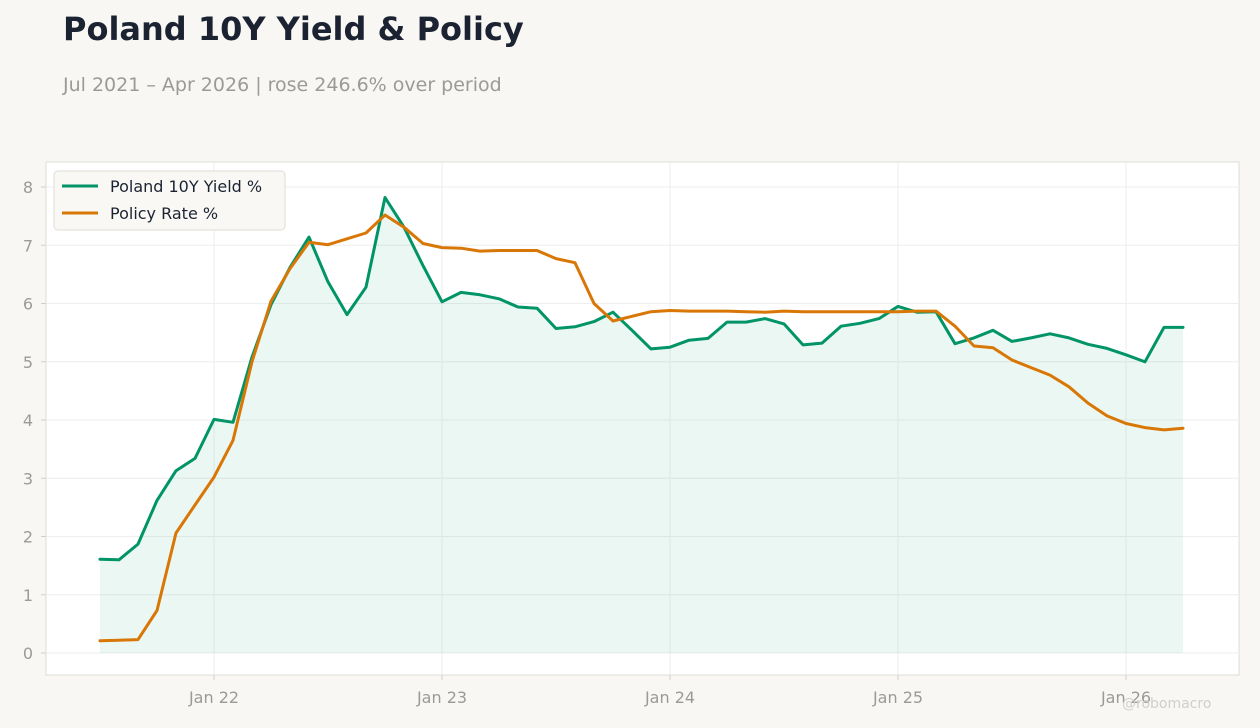 This screenshot has height=728, width=1260. I want to click on y-tick-label: 4, so click(28, 420).